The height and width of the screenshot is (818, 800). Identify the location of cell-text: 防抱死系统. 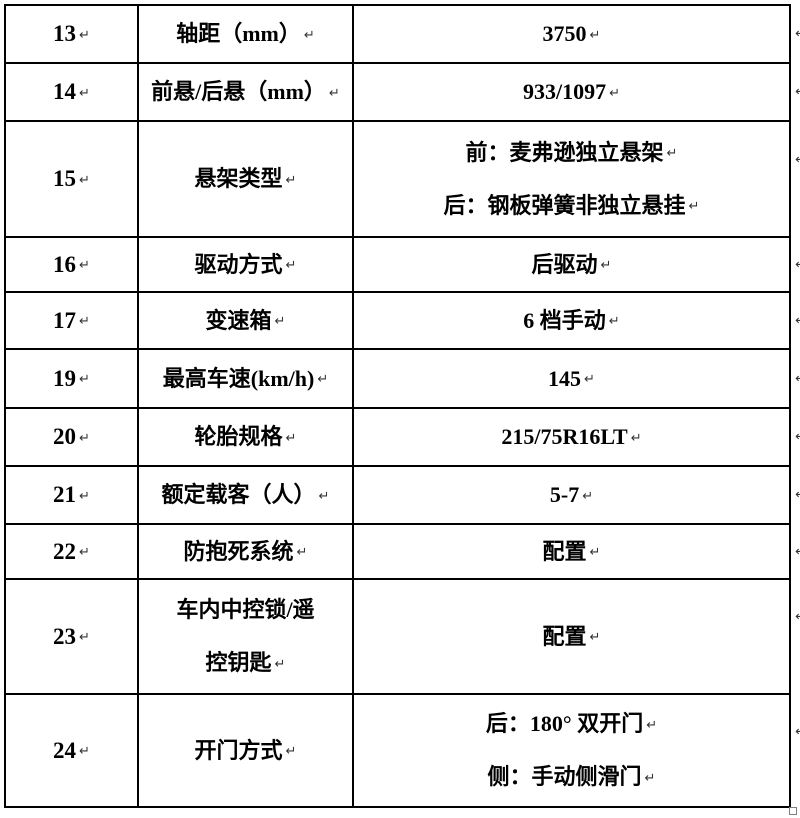
(238, 551).